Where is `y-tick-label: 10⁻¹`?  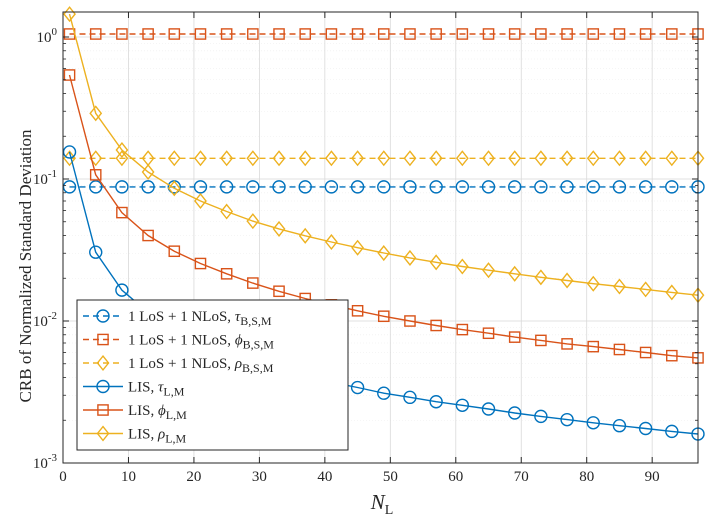 y-tick-label: 10⁻¹ is located at coordinates (45, 178).